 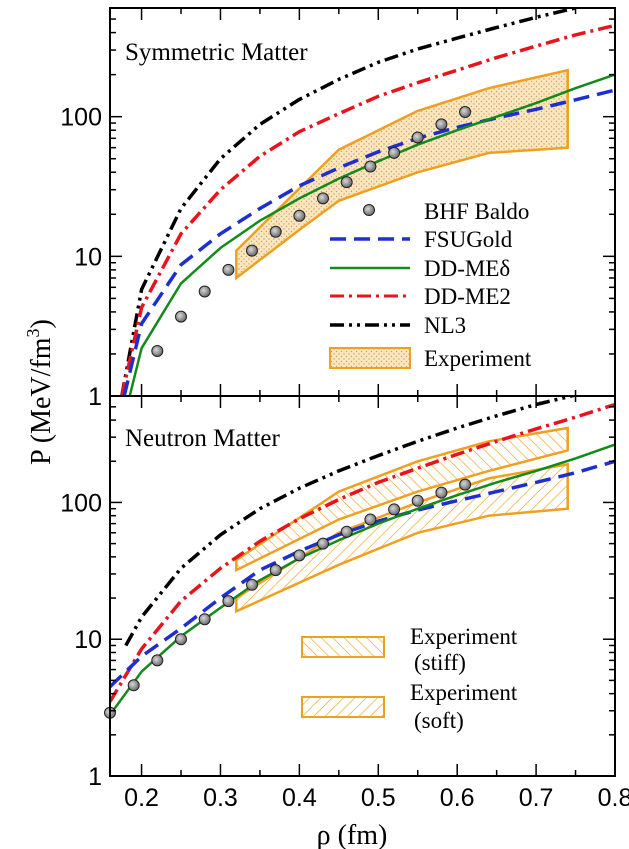 I want to click on bottom-ytick-label: 100, so click(x=81, y=503).